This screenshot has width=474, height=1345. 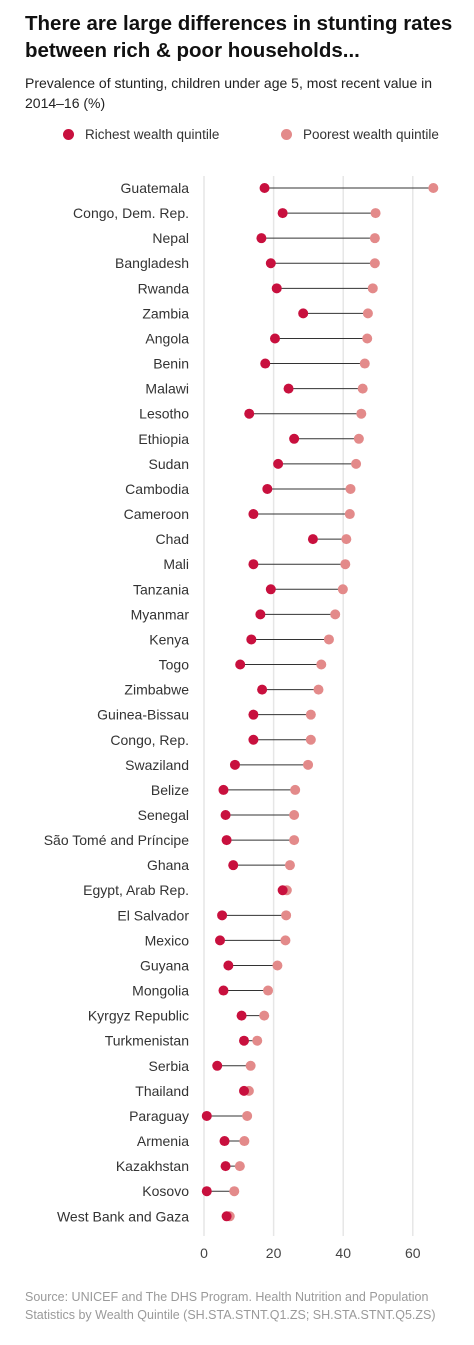 I want to click on legend-marker-poorest, so click(x=286, y=134).